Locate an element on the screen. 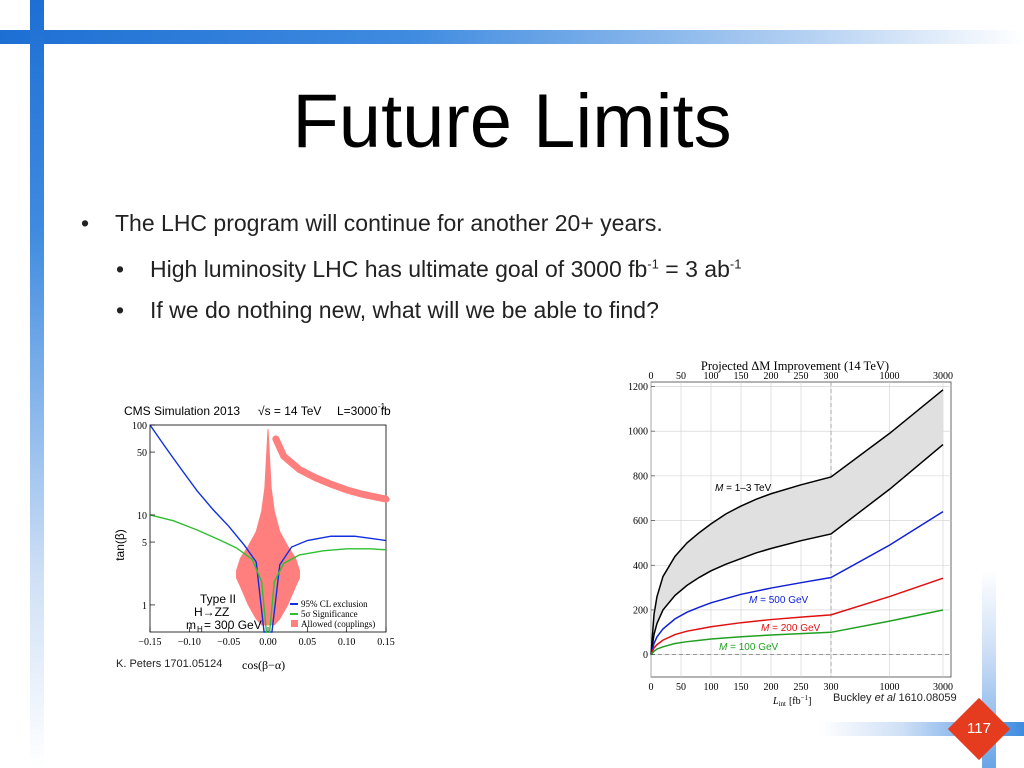 This screenshot has height=768, width=1024. mass-band is located at coordinates (797, 522).